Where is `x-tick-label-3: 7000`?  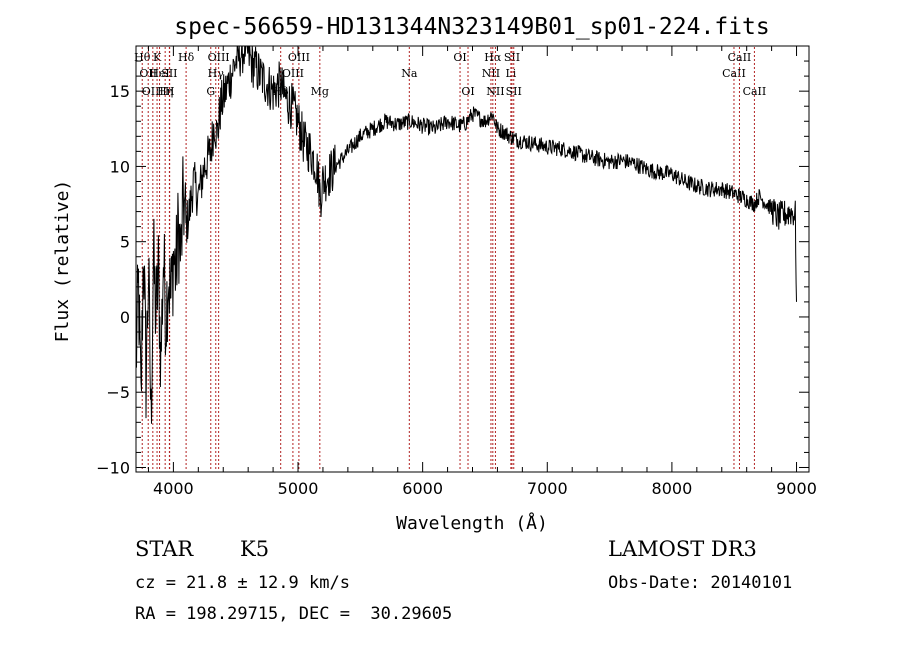 x-tick-label-3: 7000 is located at coordinates (547, 488).